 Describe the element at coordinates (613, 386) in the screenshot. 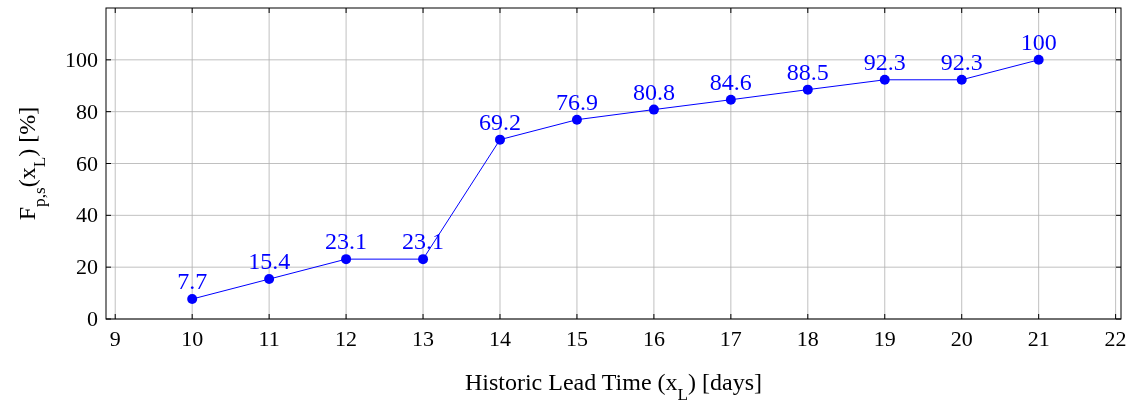

I see `x-axis-title: Historic Lead Time (x$_{L}$) [days]` at that location.